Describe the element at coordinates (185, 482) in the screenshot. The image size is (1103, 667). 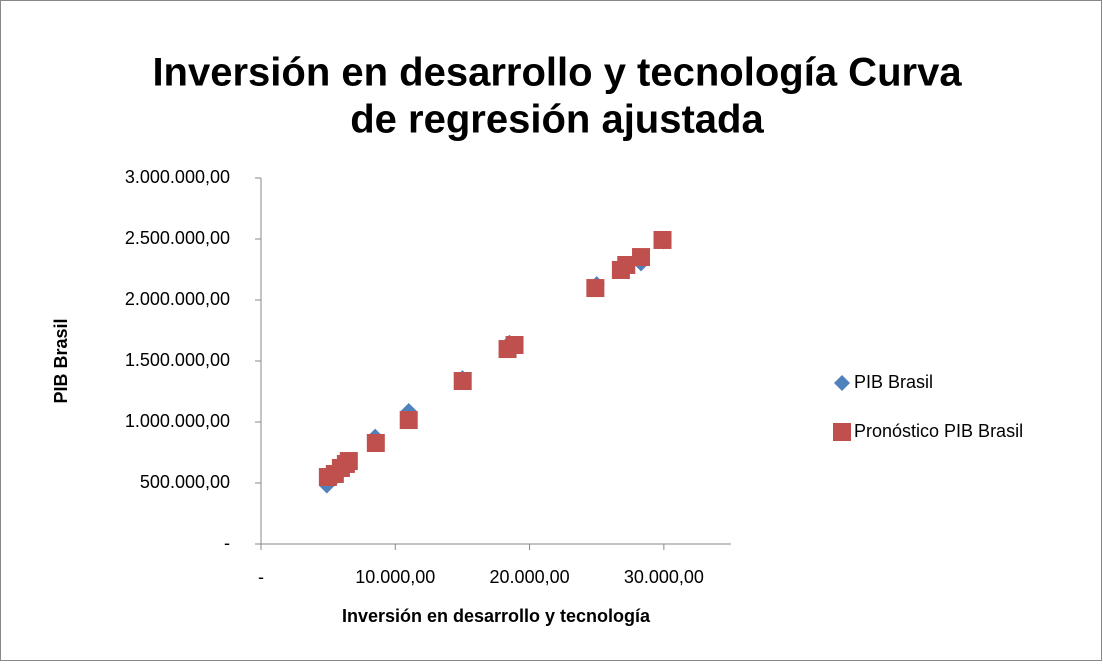
I see `y-tick-label: 500.000,00` at that location.